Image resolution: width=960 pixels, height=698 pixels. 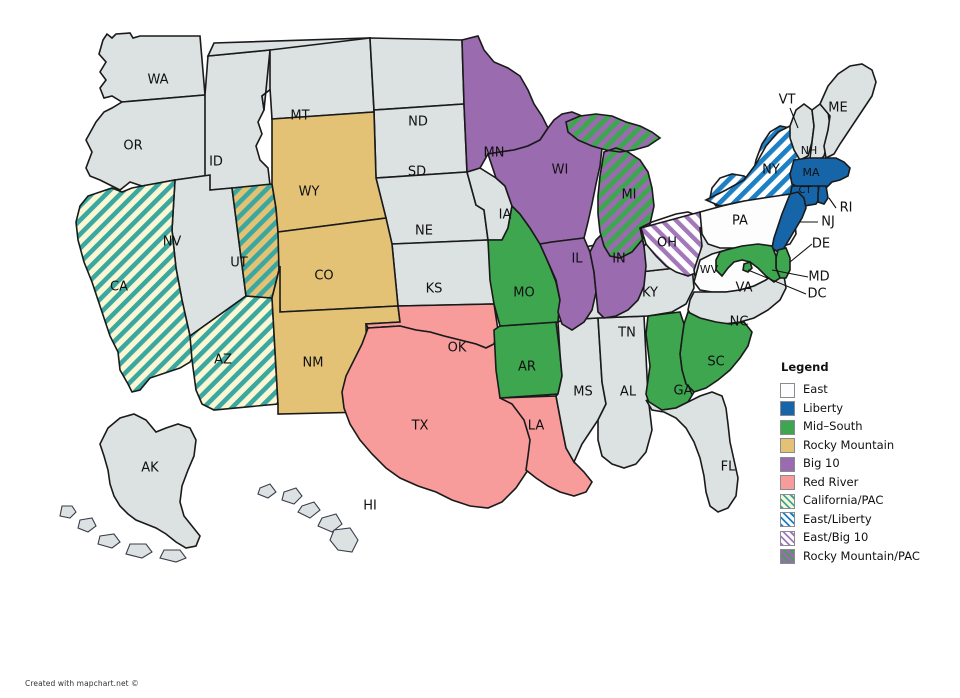 What do you see at coordinates (308, 518) in the screenshot?
I see `state-HI-islands` at bounding box center [308, 518].